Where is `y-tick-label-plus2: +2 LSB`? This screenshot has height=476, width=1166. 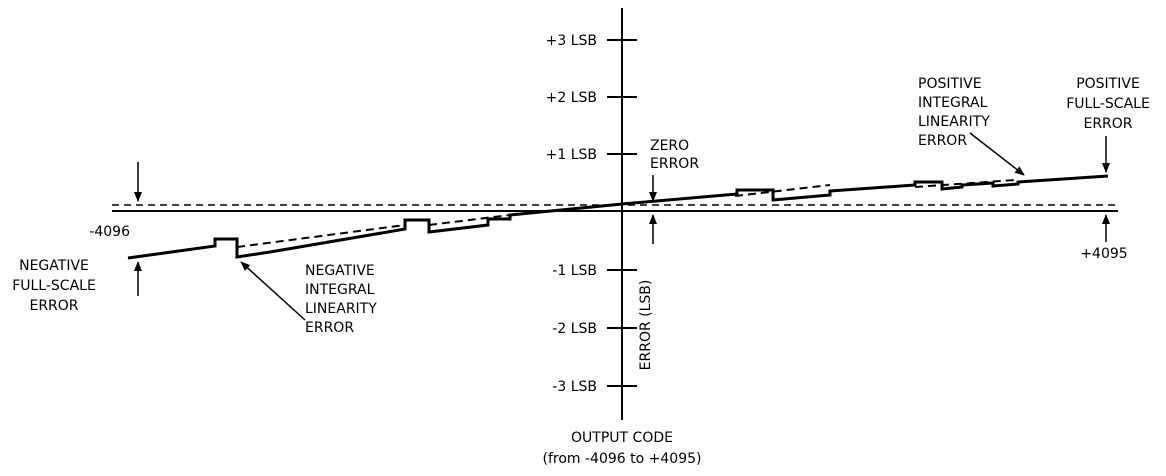
y-tick-label-plus2: +2 LSB is located at coordinates (571, 98).